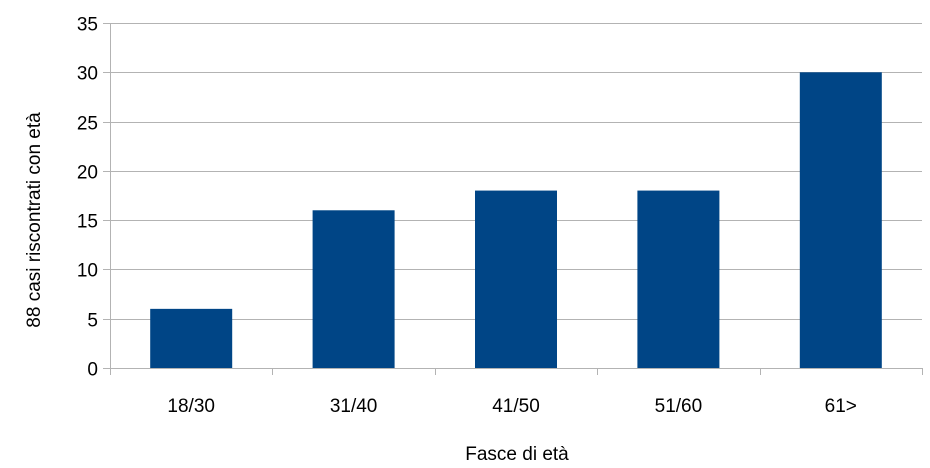  What do you see at coordinates (92, 321) in the screenshot?
I see `y-tick-label: 5` at bounding box center [92, 321].